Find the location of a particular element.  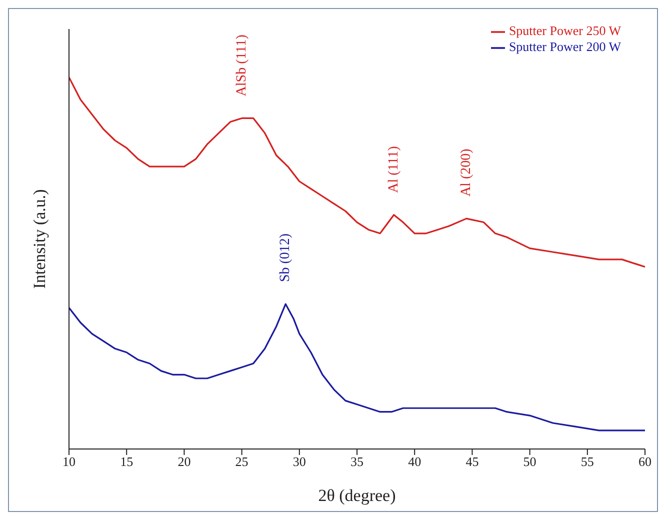

y-axis-title: Intensity (a.u.) is located at coordinates (40, 239).